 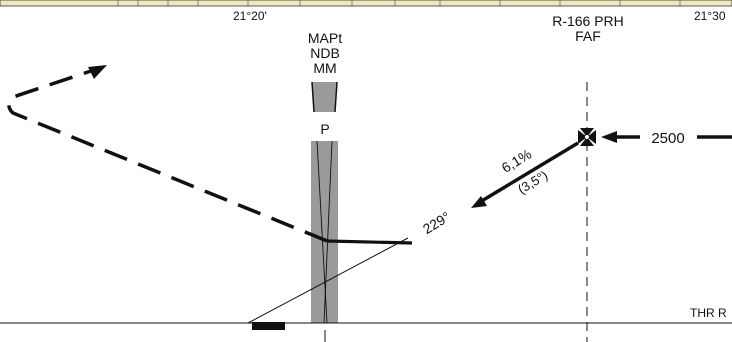 What do you see at coordinates (529, 172) in the screenshot?
I see `descent-path-line` at bounding box center [529, 172].